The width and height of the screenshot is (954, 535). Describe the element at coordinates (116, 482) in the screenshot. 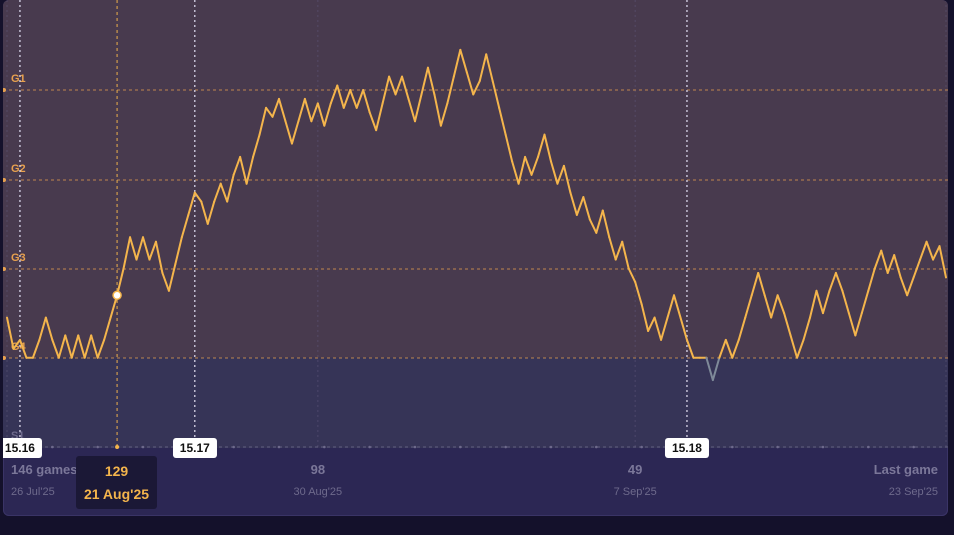

I see `hover-tooltip: 129 21 Aug'25` at that location.